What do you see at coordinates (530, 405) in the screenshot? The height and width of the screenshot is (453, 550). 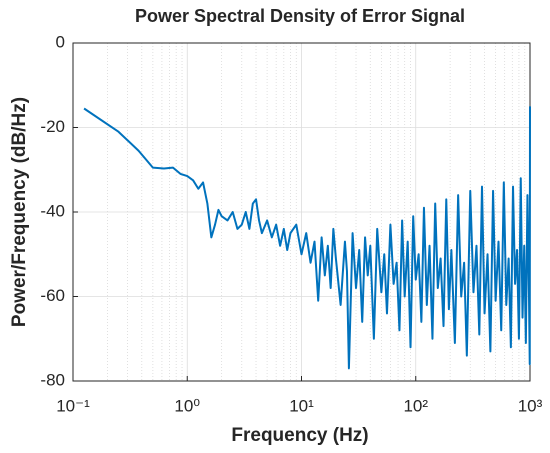 I see `x-tick-label: 10³` at bounding box center [530, 405].